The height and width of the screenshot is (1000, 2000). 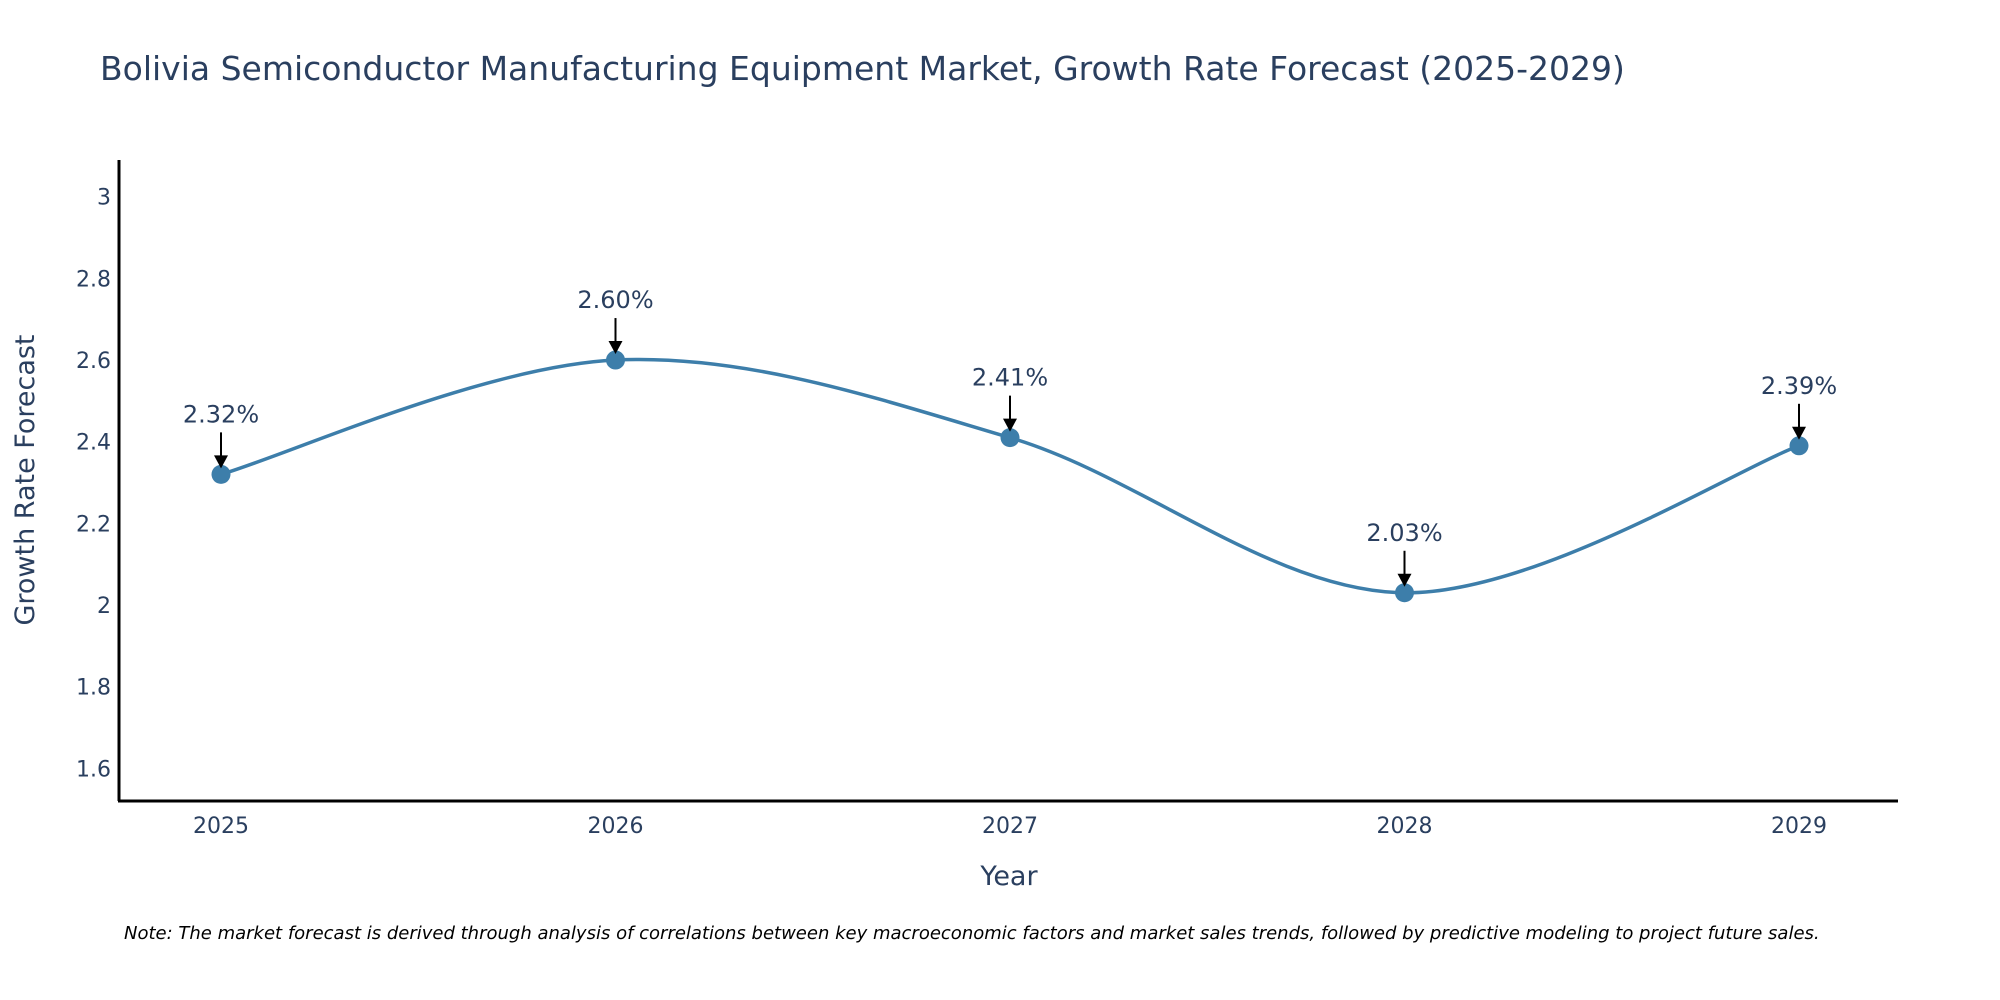 What do you see at coordinates (221, 414) in the screenshot?
I see `data-label: 2.32%` at bounding box center [221, 414].